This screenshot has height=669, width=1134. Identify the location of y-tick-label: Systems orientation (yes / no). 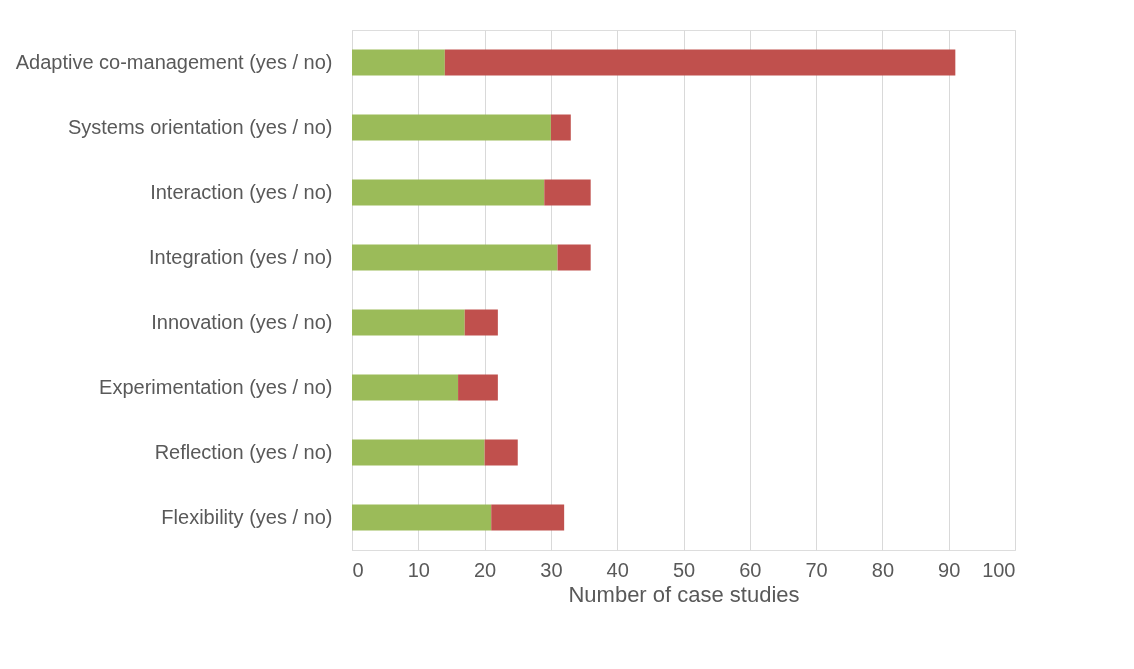
(200, 126).